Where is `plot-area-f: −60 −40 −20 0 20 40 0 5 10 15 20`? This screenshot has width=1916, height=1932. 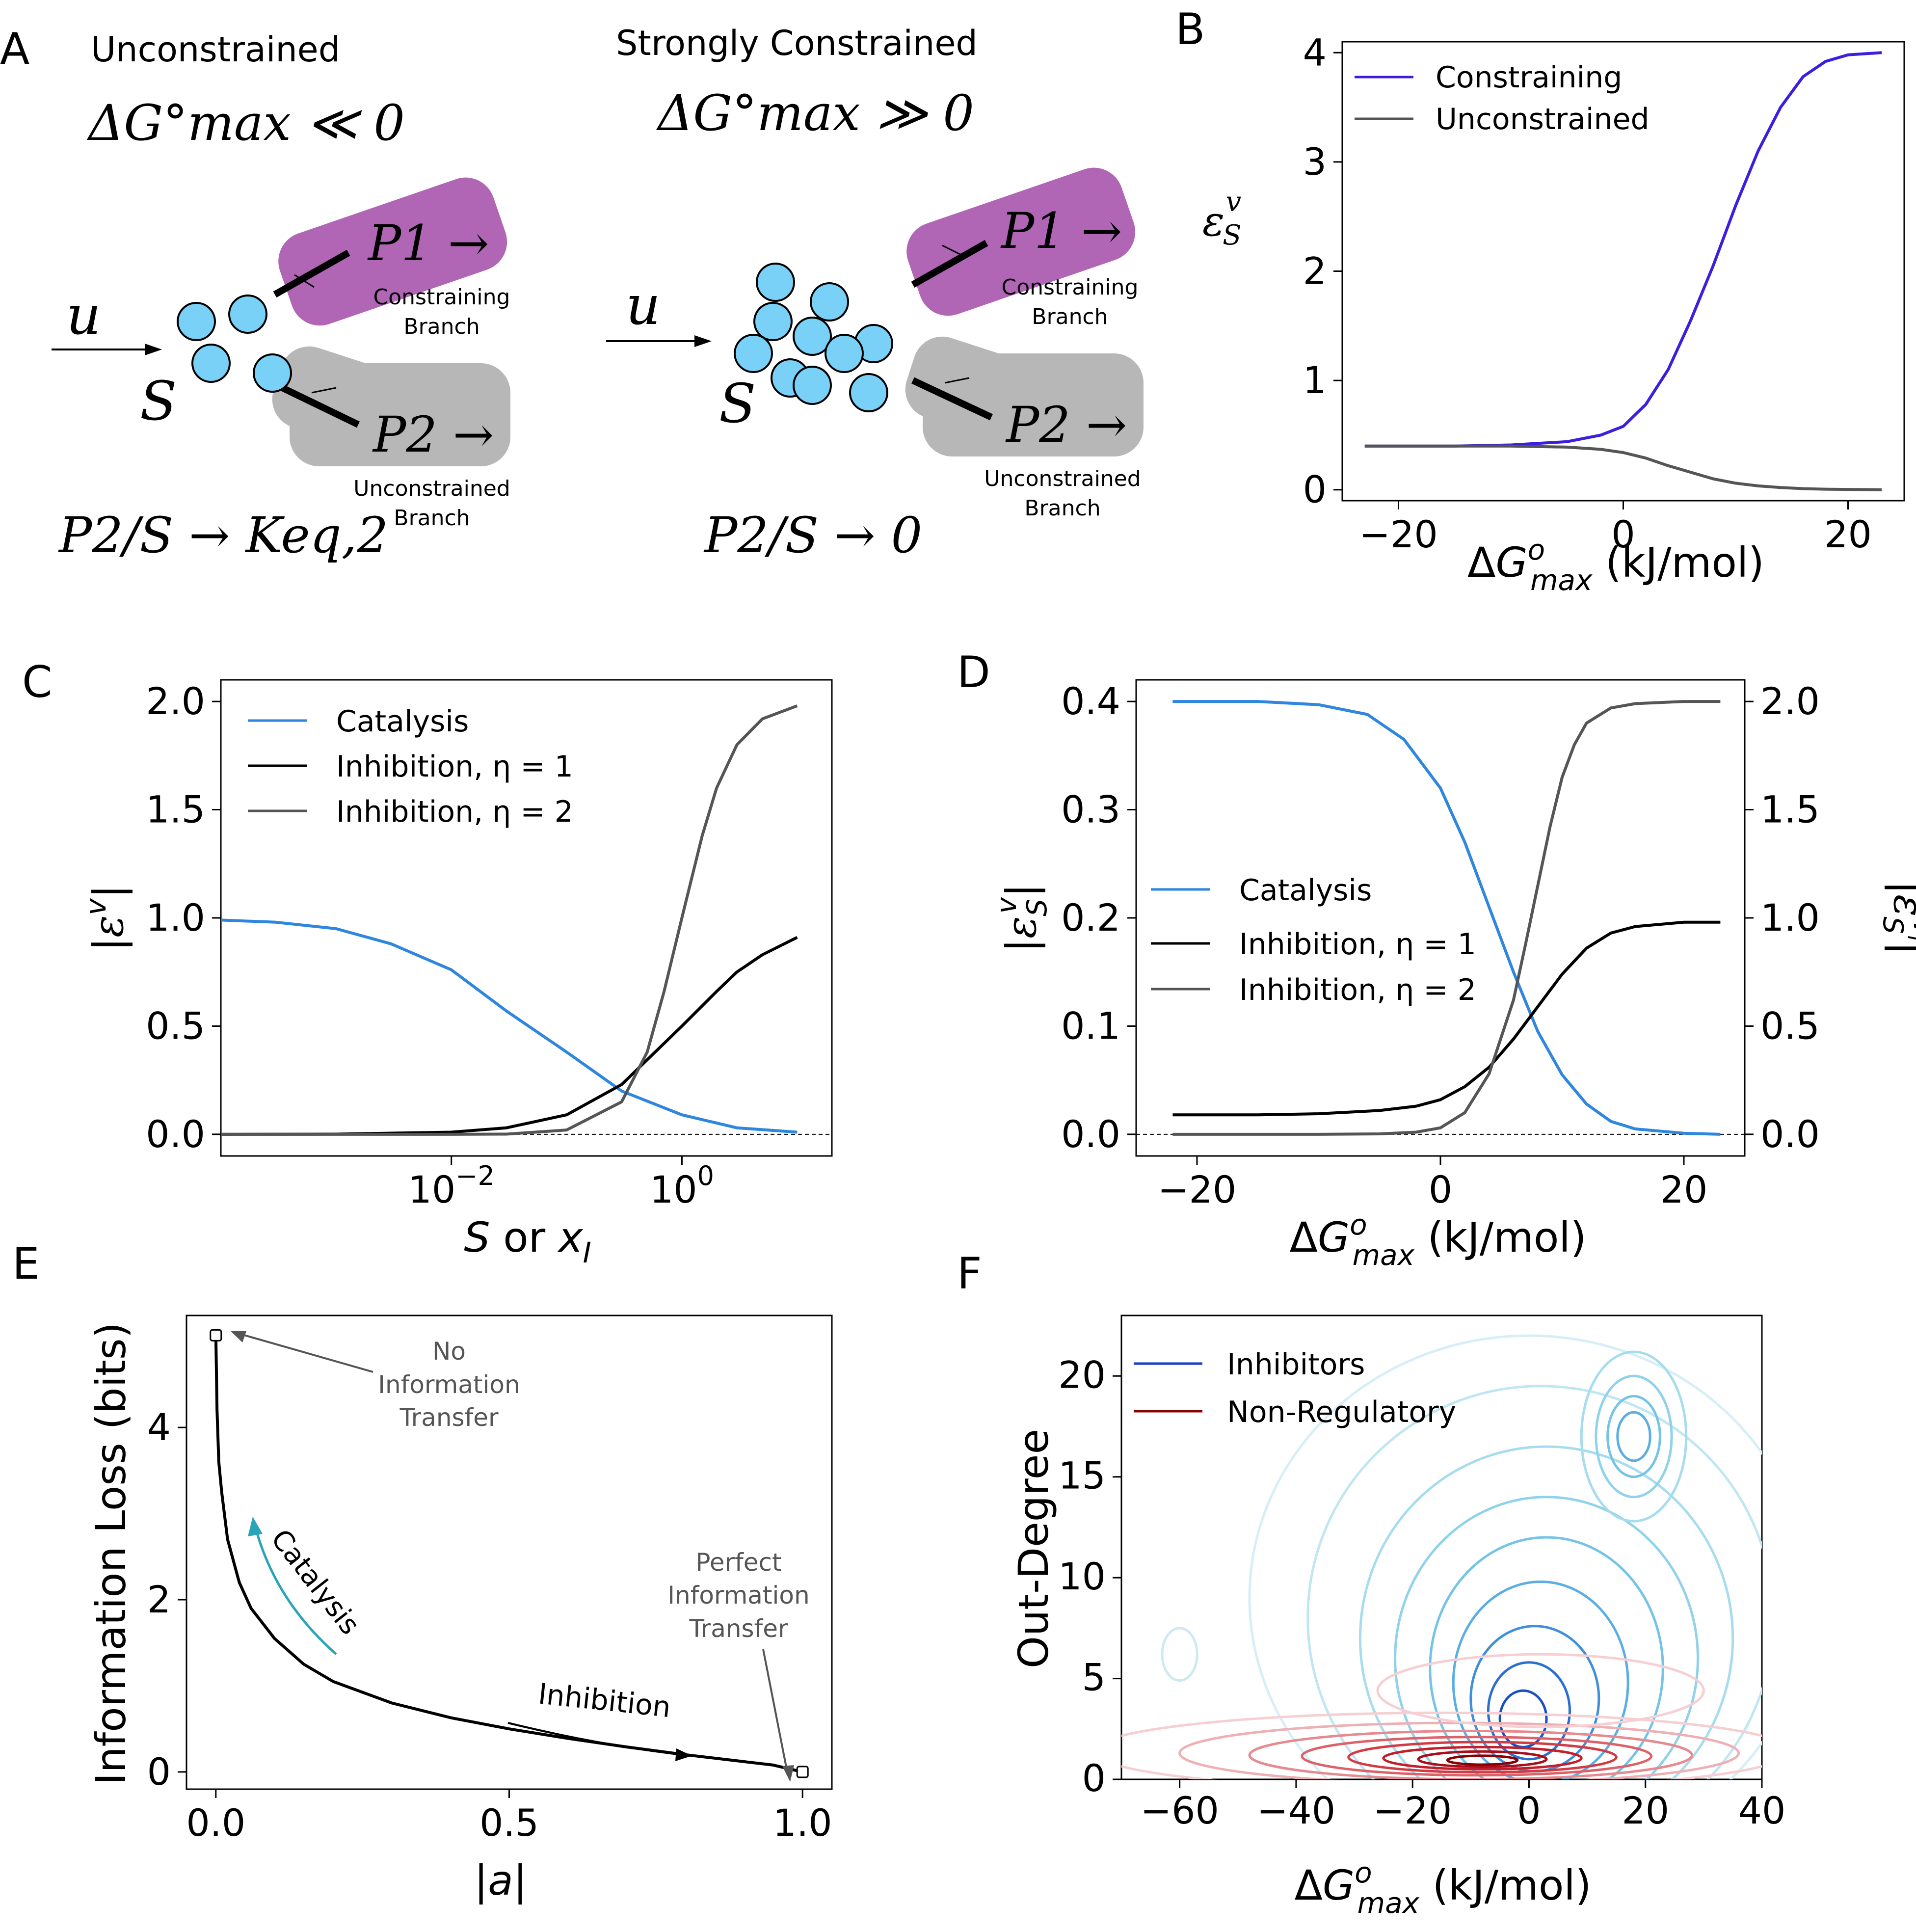
plot-area-f: −60 −40 −20 0 20 40 0 5 10 15 20 is located at coordinates (1422, 1583).